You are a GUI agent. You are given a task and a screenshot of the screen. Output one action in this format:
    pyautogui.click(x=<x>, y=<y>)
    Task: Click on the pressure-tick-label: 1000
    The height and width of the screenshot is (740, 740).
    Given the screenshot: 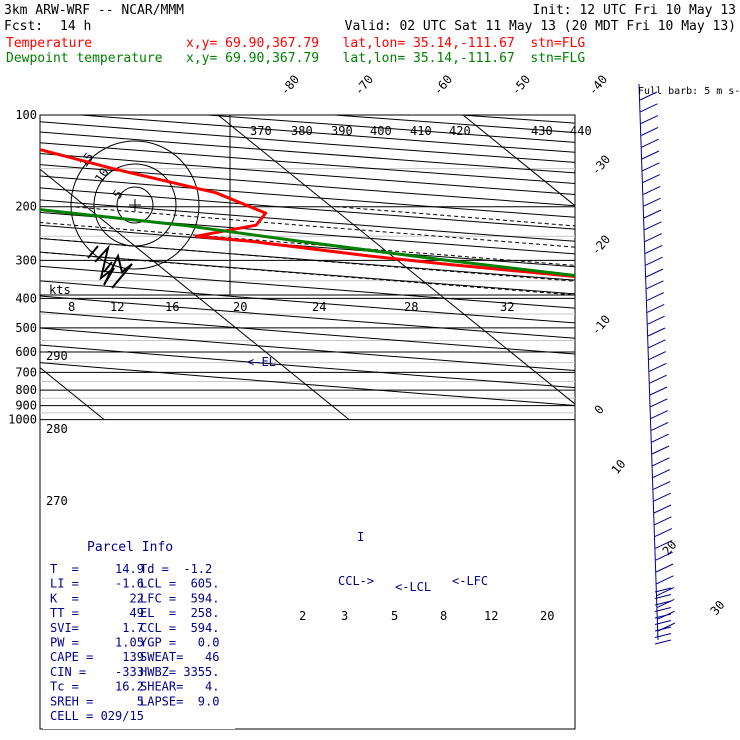 What is the action you would take?
    pyautogui.click(x=22, y=420)
    